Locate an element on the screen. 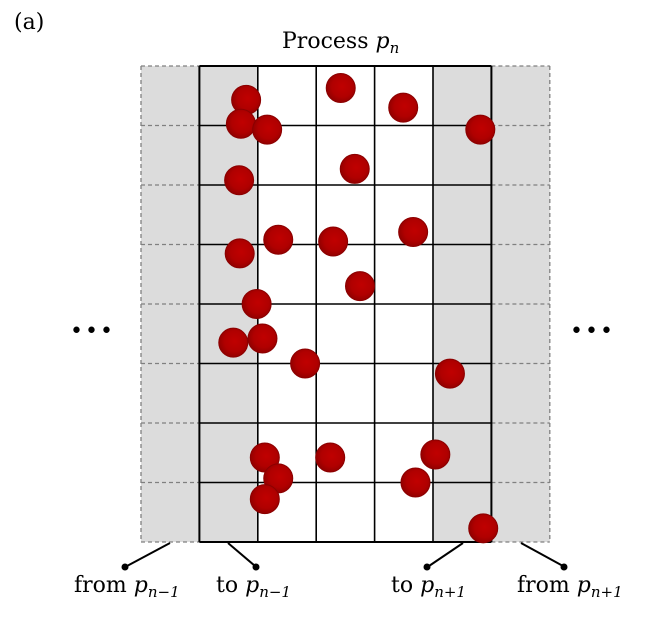  label-from-prev: from pn−1 is located at coordinates (127, 587).